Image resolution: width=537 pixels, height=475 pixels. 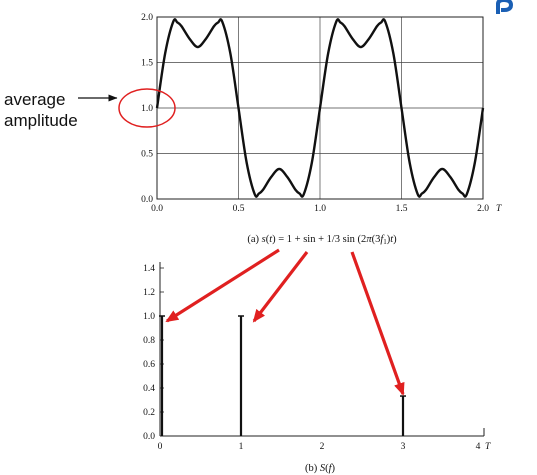 What do you see at coordinates (147, 200) in the screenshot?
I see `time-y-tick-label: 0.0` at bounding box center [147, 200].